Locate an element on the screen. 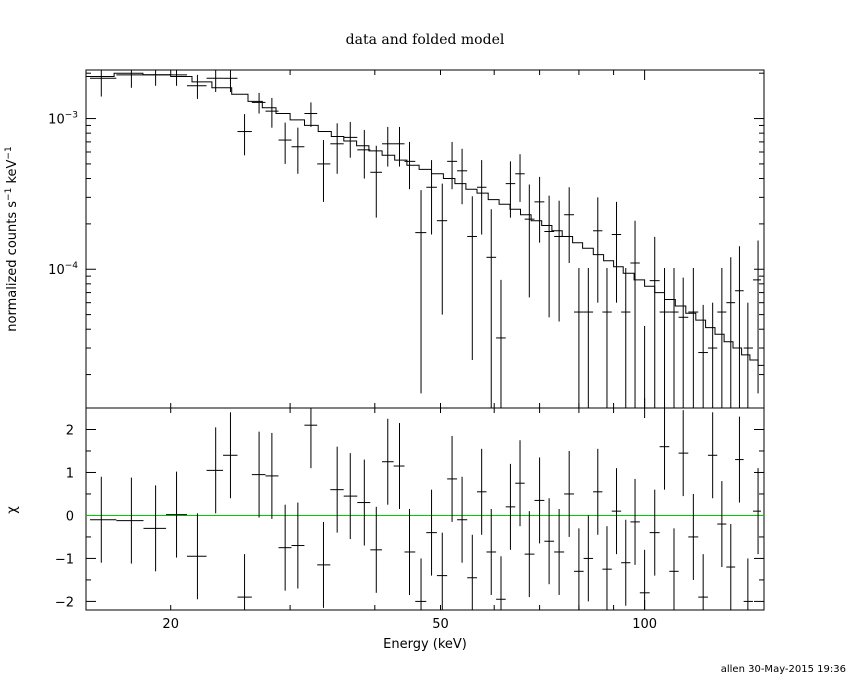  x-tick-label: 50 is located at coordinates (440, 624).